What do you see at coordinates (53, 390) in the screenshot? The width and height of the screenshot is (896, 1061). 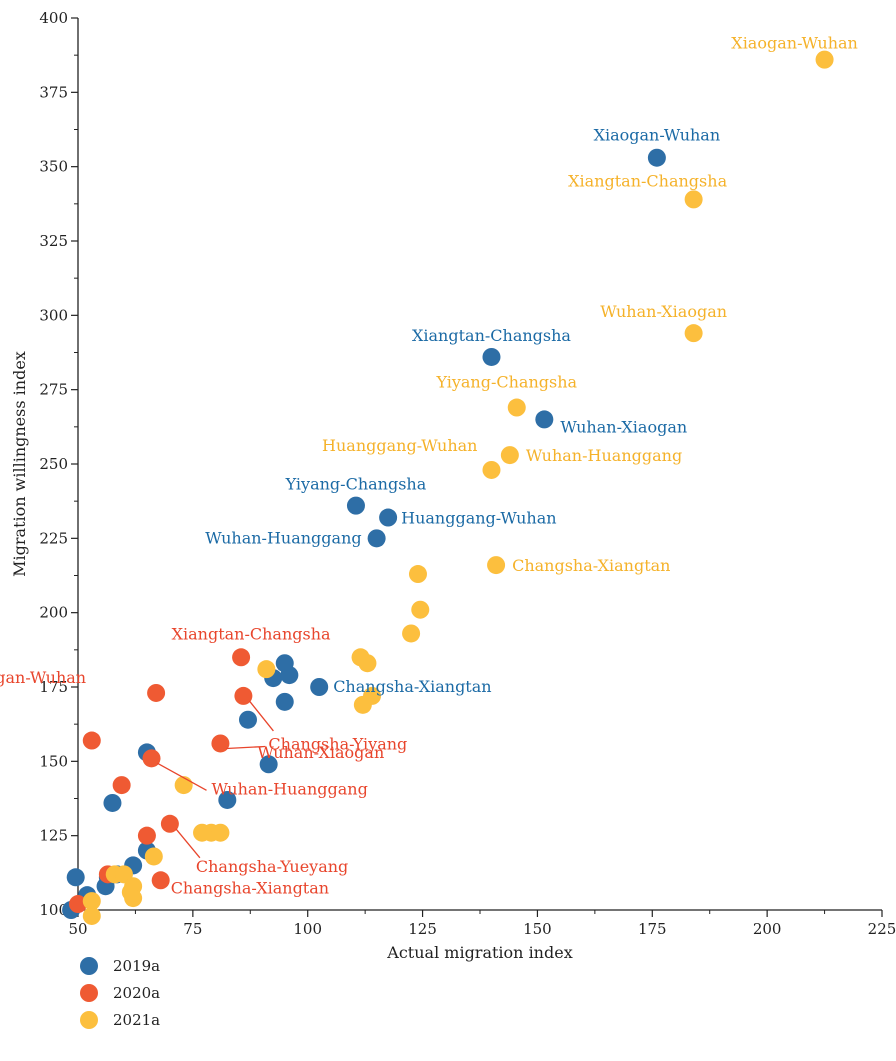 I see `y-tick-label: 275` at bounding box center [53, 390].